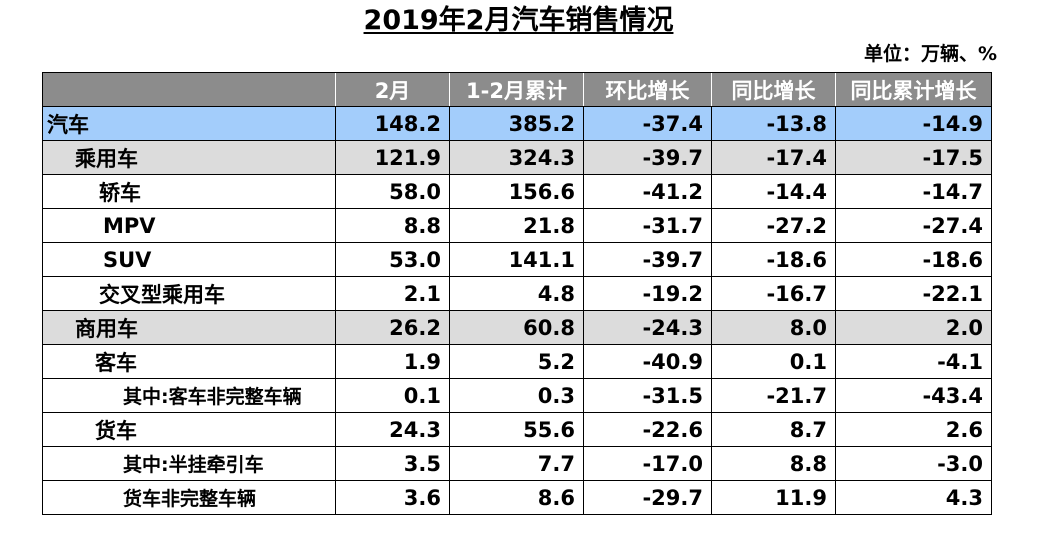 The height and width of the screenshot is (534, 1037). I want to click on cell-cumulative: 5.2, so click(516, 361).